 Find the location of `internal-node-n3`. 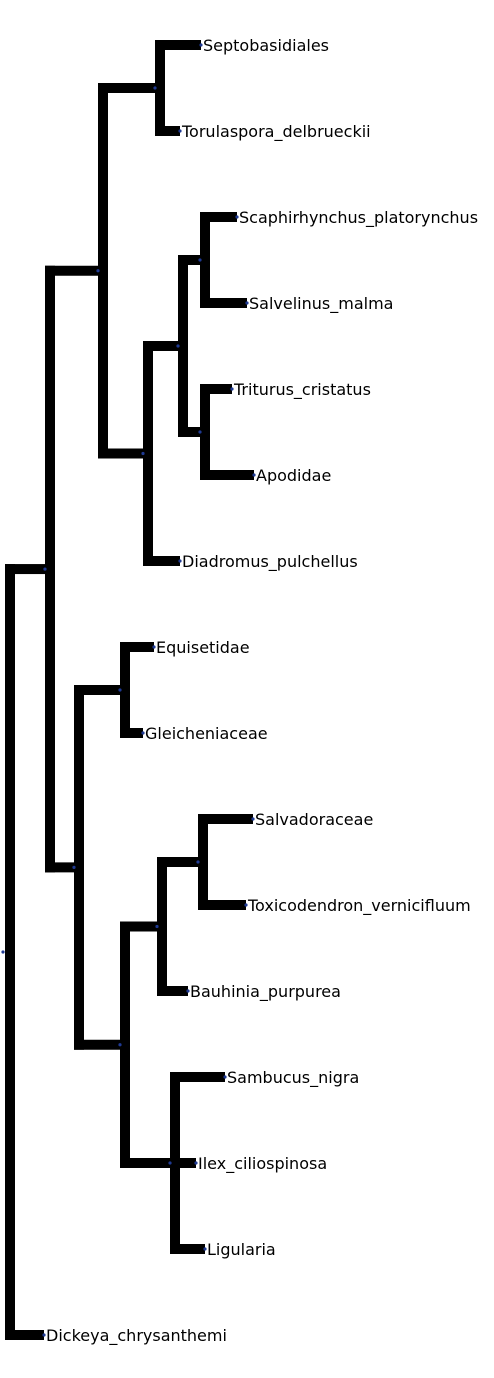

internal-node-n3 is located at coordinates (155, 88).